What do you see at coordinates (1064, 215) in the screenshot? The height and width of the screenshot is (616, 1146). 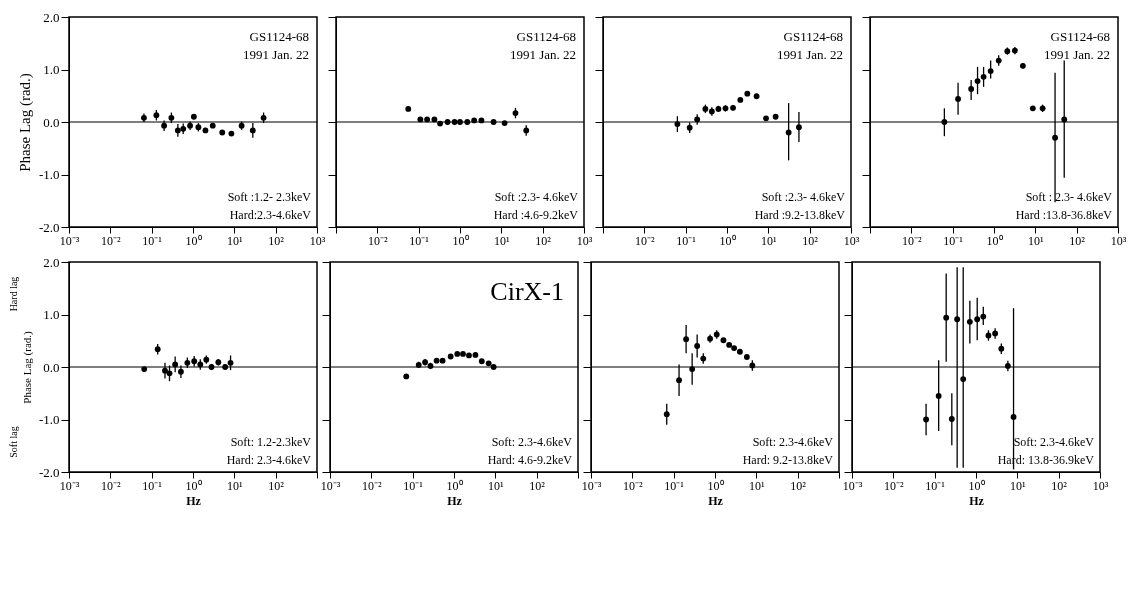 I see `annotation: Hard :13.8-36.8keV` at bounding box center [1064, 215].